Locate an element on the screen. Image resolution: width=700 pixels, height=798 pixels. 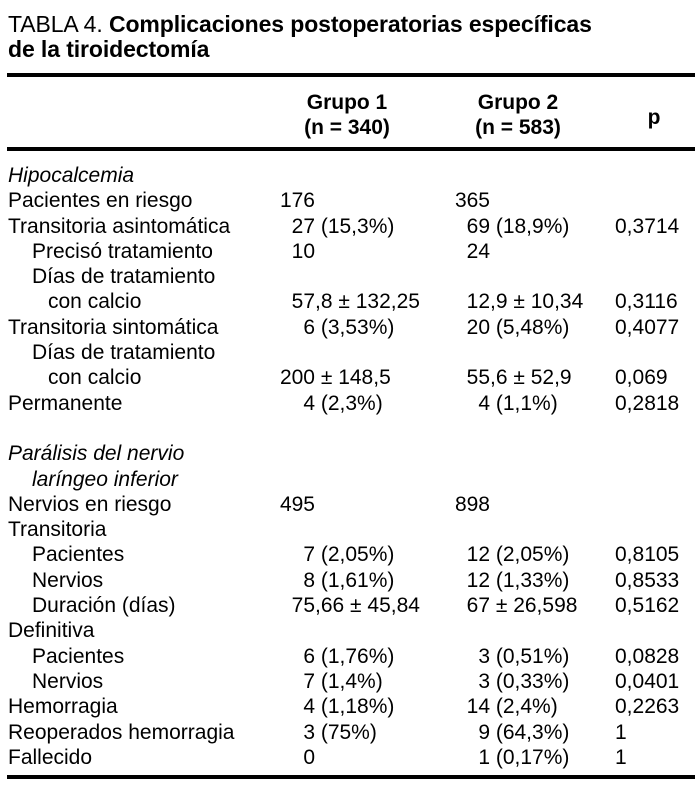
table-row: Definitiva is located at coordinates (354, 630).